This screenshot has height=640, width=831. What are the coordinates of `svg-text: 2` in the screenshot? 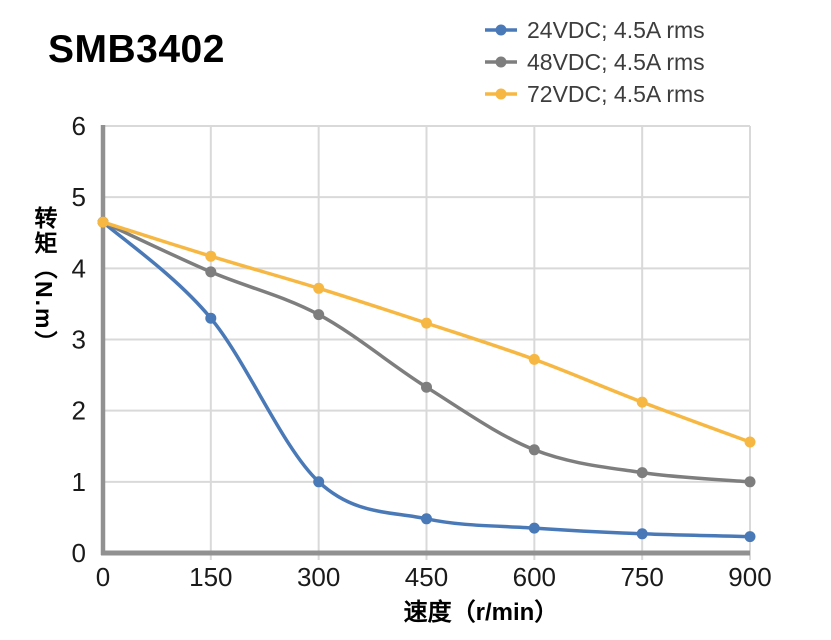 It's located at (79, 411).